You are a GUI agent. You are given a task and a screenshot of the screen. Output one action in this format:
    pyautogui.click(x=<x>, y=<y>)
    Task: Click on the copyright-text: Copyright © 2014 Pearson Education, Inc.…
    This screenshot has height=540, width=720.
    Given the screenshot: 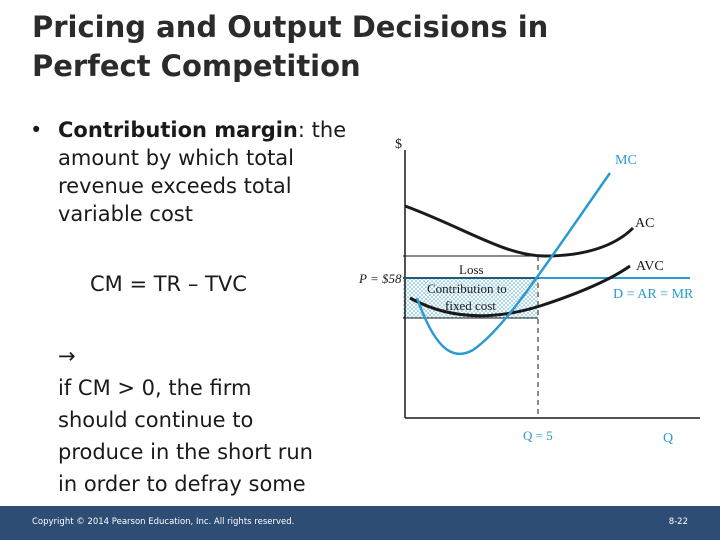 What is the action you would take?
    pyautogui.click(x=163, y=522)
    